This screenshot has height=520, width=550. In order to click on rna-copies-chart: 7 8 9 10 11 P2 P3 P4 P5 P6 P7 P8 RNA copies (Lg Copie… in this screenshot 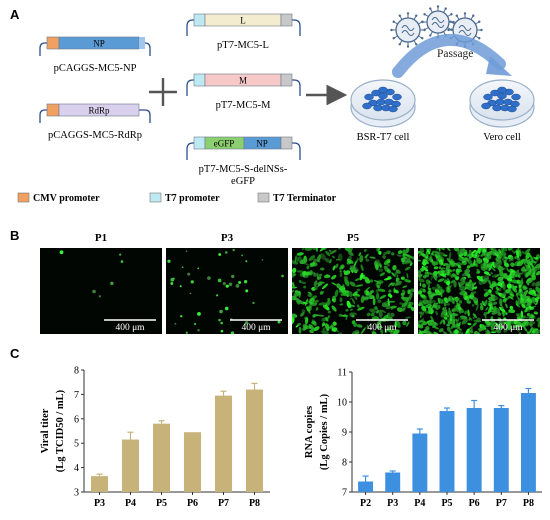, I will do `click(423, 438)`.